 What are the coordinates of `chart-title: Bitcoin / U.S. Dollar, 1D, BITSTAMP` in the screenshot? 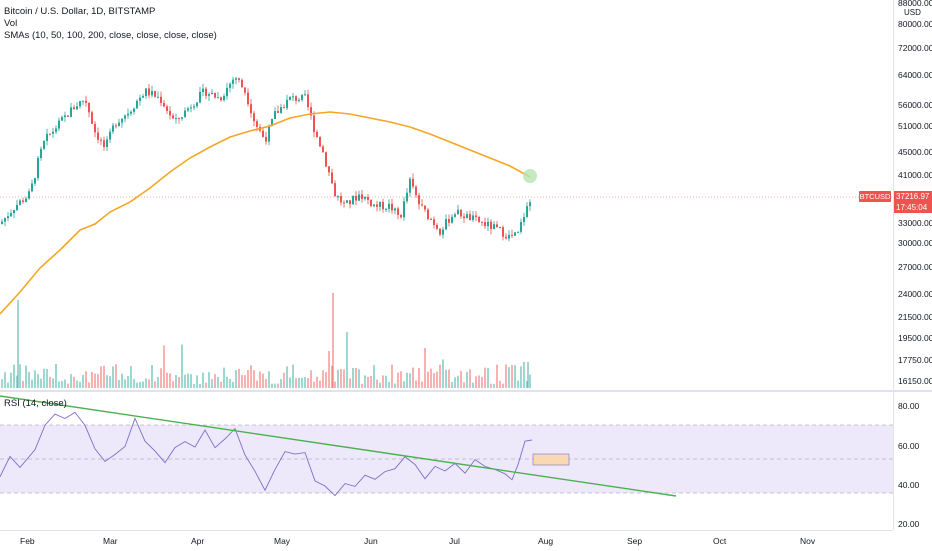 It's located at (80, 11).